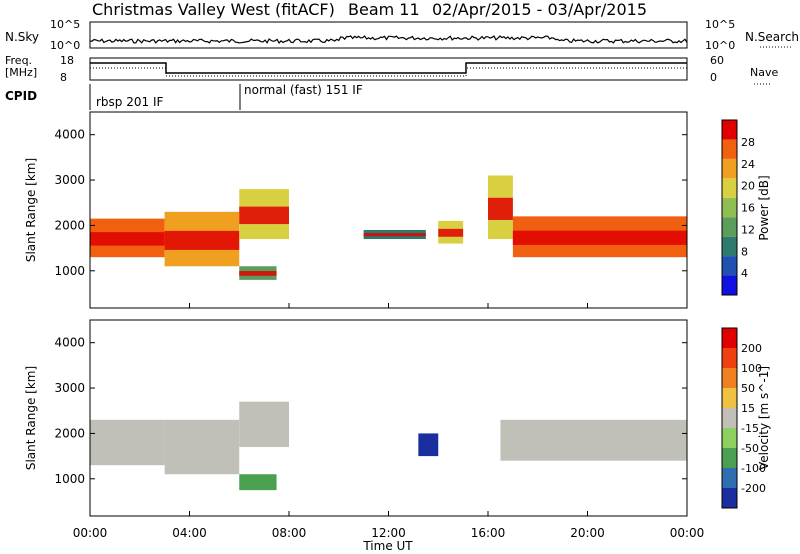  I want to click on colorbar-tick-0: 200, so click(751, 348).